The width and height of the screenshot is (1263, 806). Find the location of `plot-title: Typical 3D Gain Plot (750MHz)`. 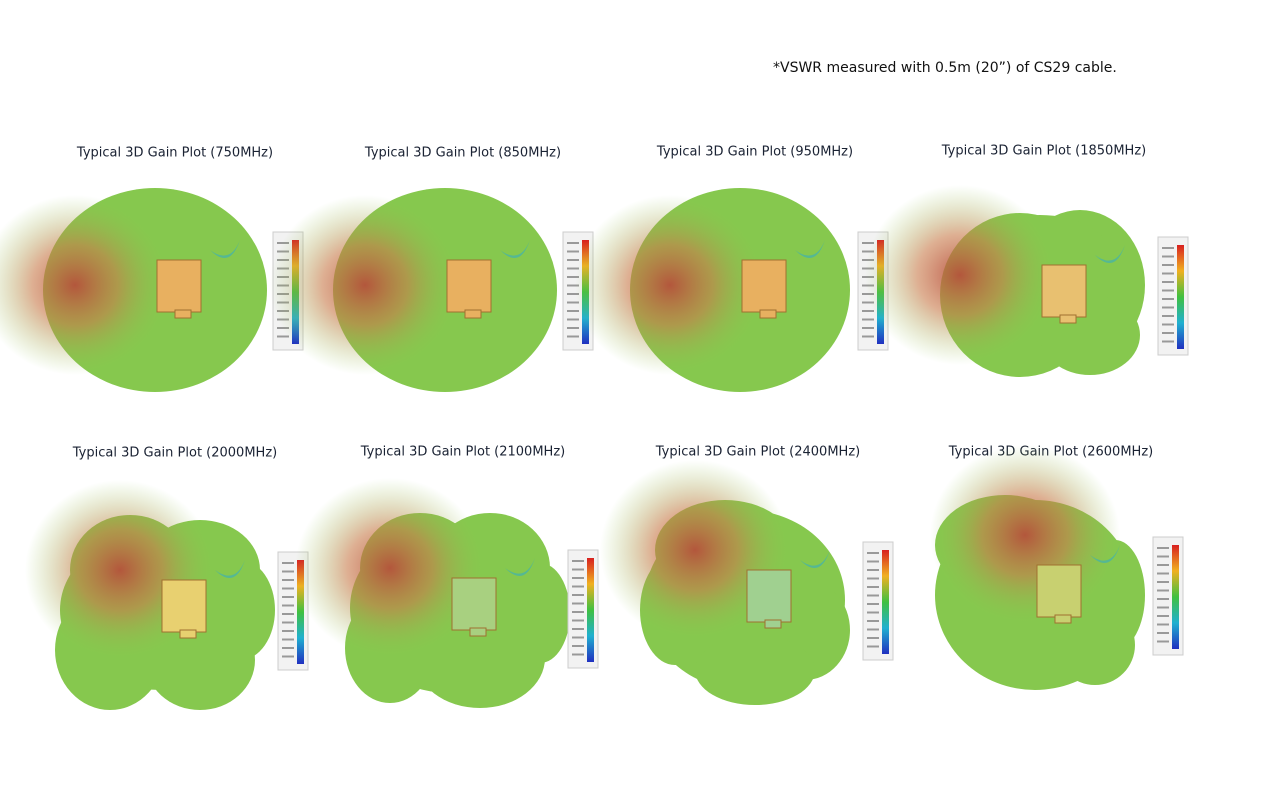

plot-title: Typical 3D Gain Plot (750MHz) is located at coordinates (174, 153).